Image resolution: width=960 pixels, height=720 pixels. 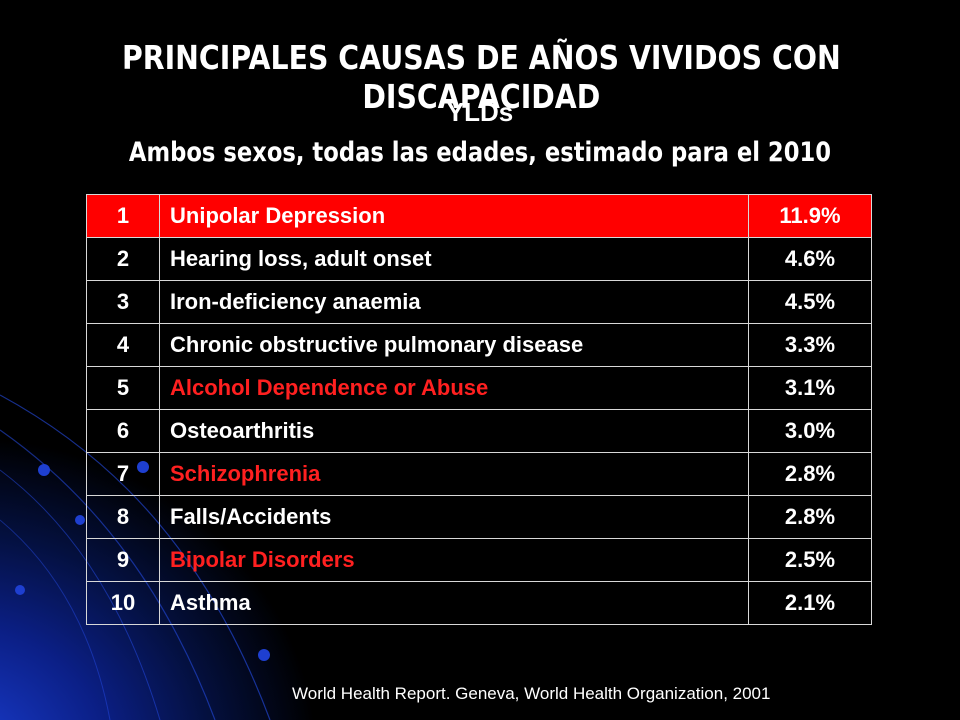 What do you see at coordinates (810, 431) in the screenshot?
I see `percent-cell: 3.0%` at bounding box center [810, 431].